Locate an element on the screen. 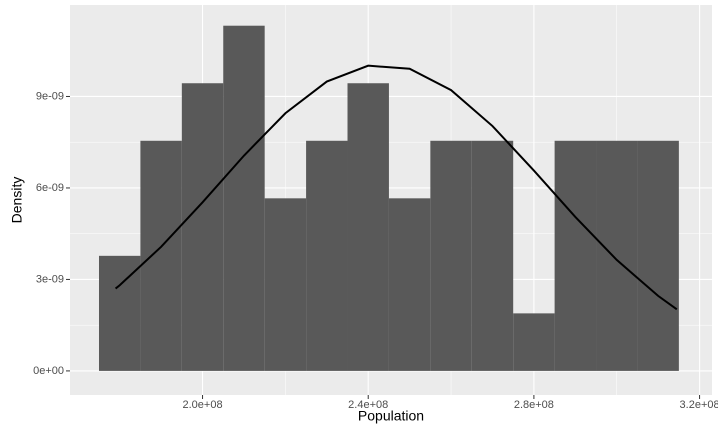 The height and width of the screenshot is (432, 718). x-tick-label: 2.8e+08 is located at coordinates (534, 405).